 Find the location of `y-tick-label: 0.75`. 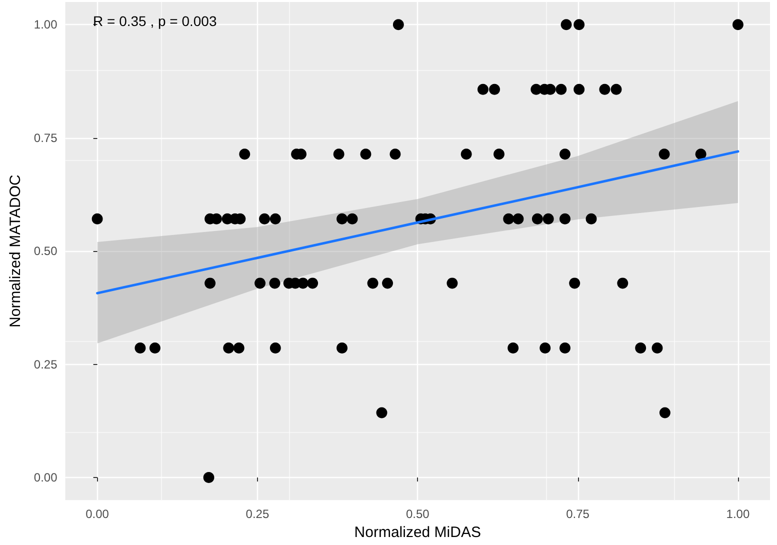

y-tick-label: 0.75 is located at coordinates (46, 137).